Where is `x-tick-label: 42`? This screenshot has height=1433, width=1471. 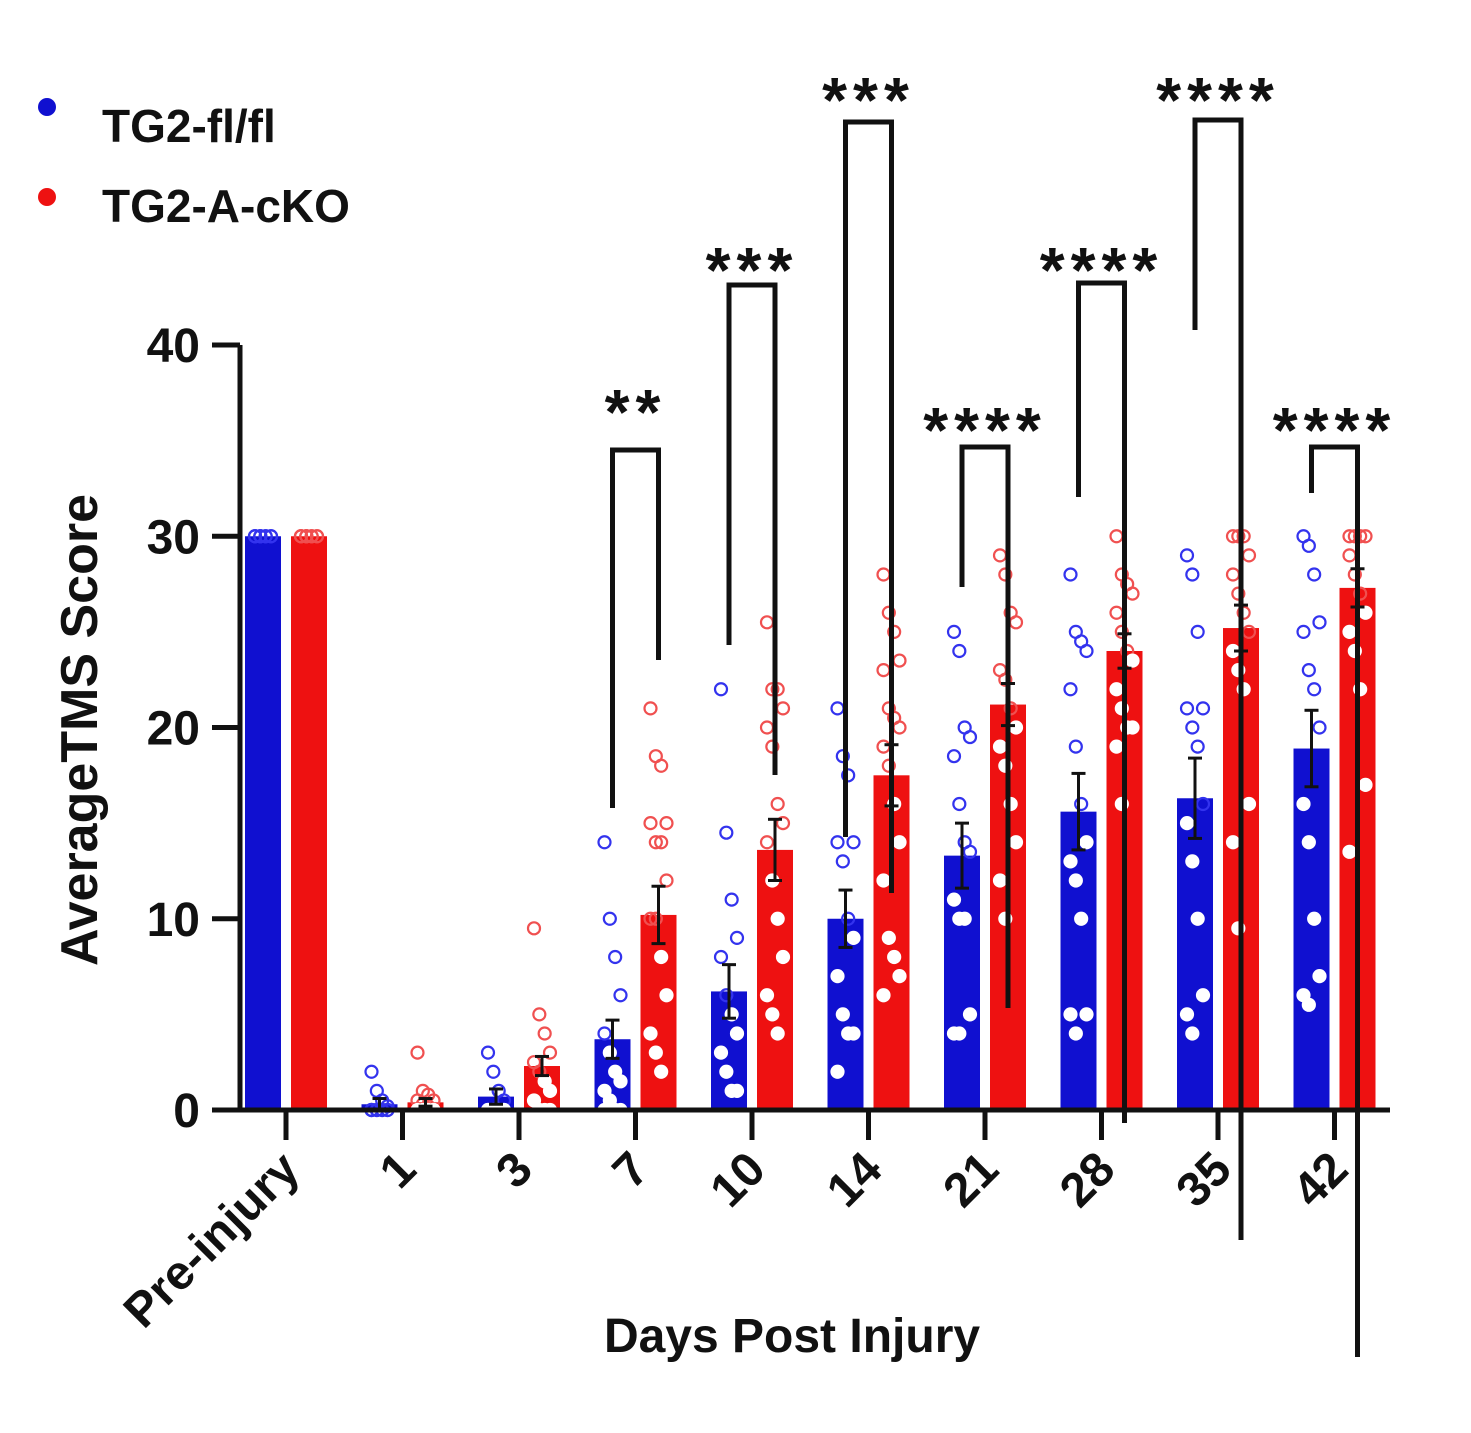
x-tick-label: 42 is located at coordinates (1320, 1179).